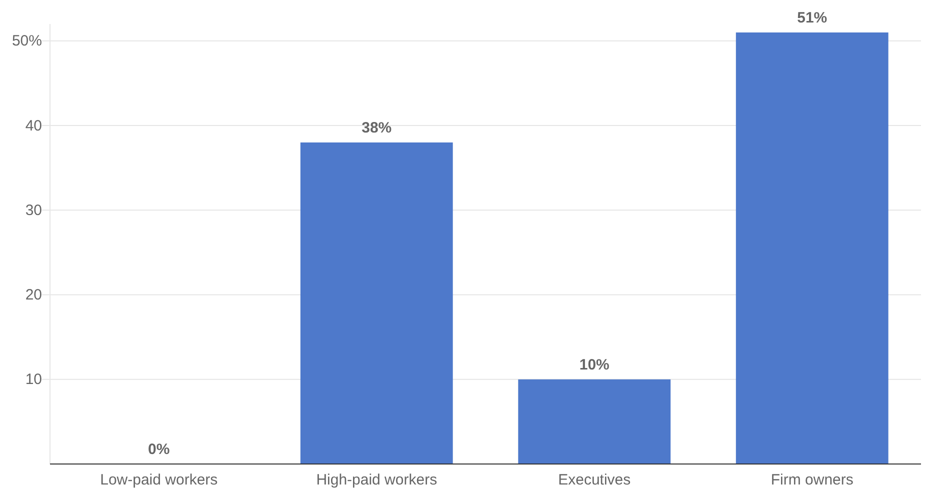 This screenshot has height=492, width=925. I want to click on x-tick-label: High-paid workers, so click(377, 480).